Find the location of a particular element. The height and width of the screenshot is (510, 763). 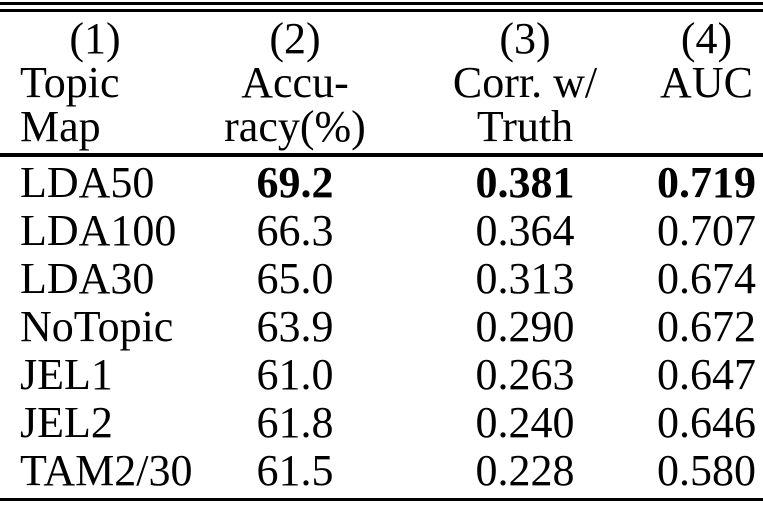

column-title: Truth is located at coordinates (525, 126).